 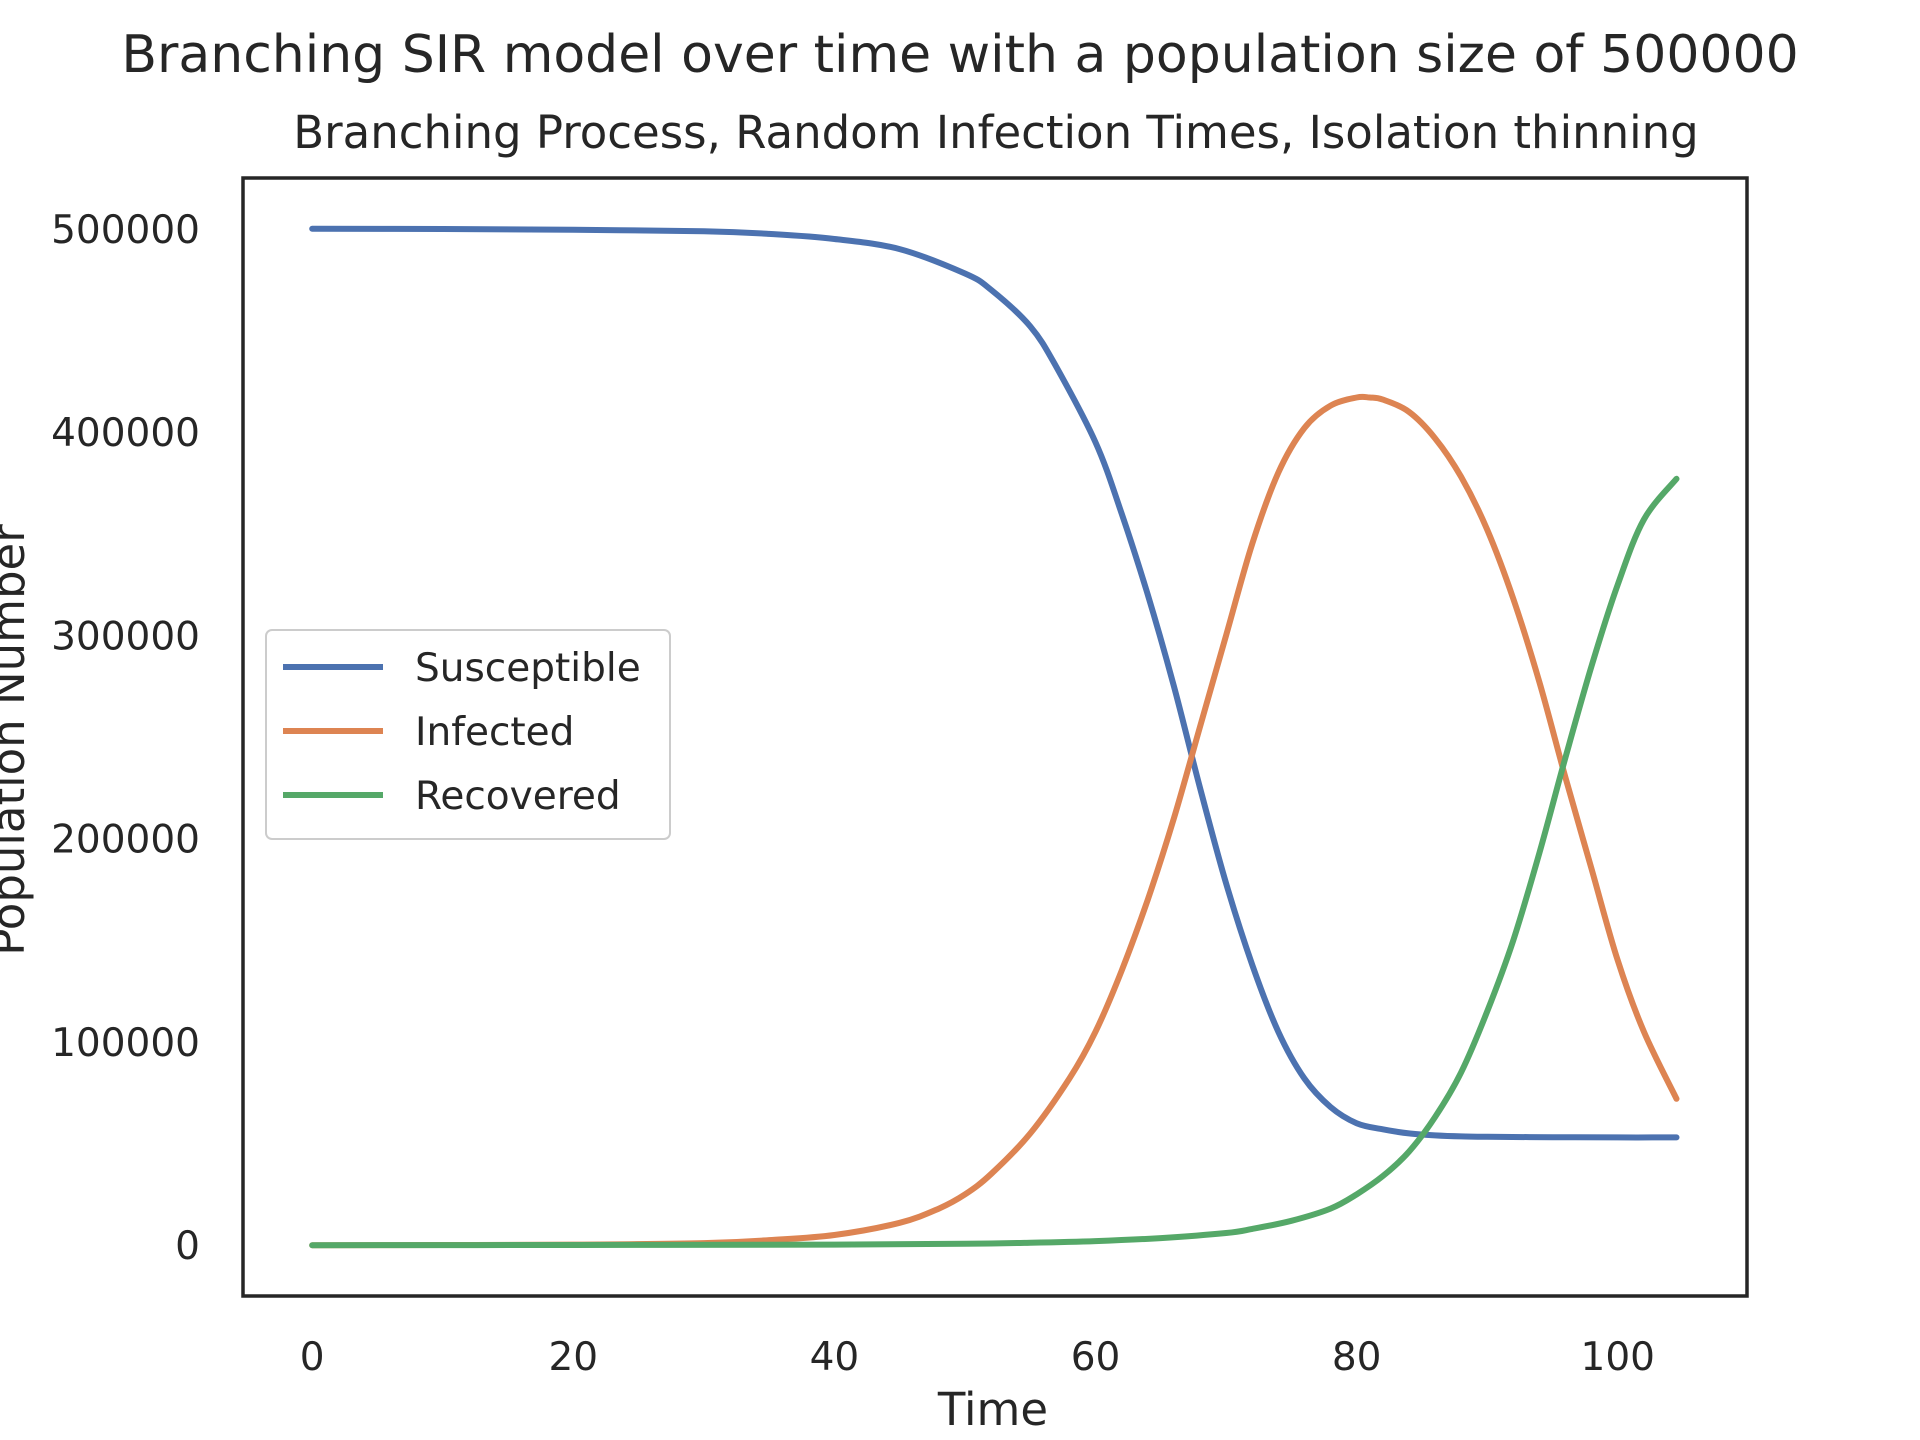 I want to click on x-axis-label: Time, so click(x=992, y=1409).